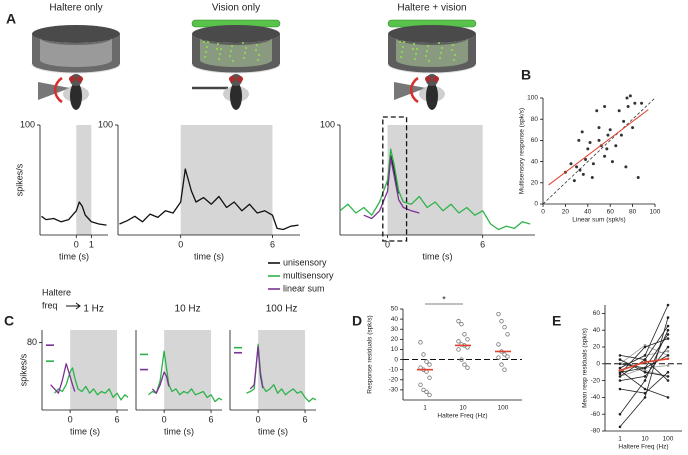 Image resolution: width=688 pixels, height=455 pixels. What do you see at coordinates (396, 359) in the screenshot?
I see `y-tick-label: 0` at bounding box center [396, 359].